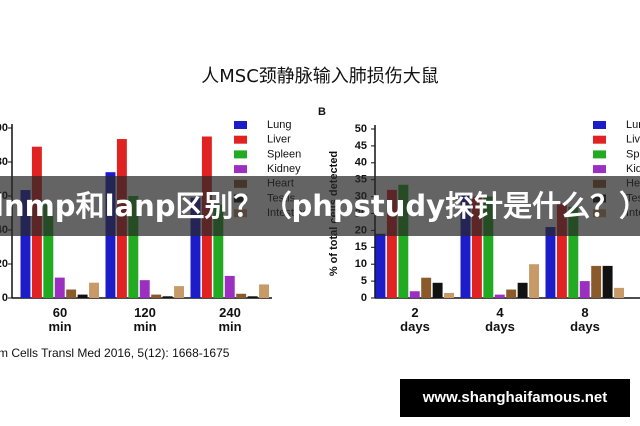 The image size is (640, 426). What do you see at coordinates (500, 319) in the screenshot?
I see `x-tick-label: 4 days` at bounding box center [500, 319].